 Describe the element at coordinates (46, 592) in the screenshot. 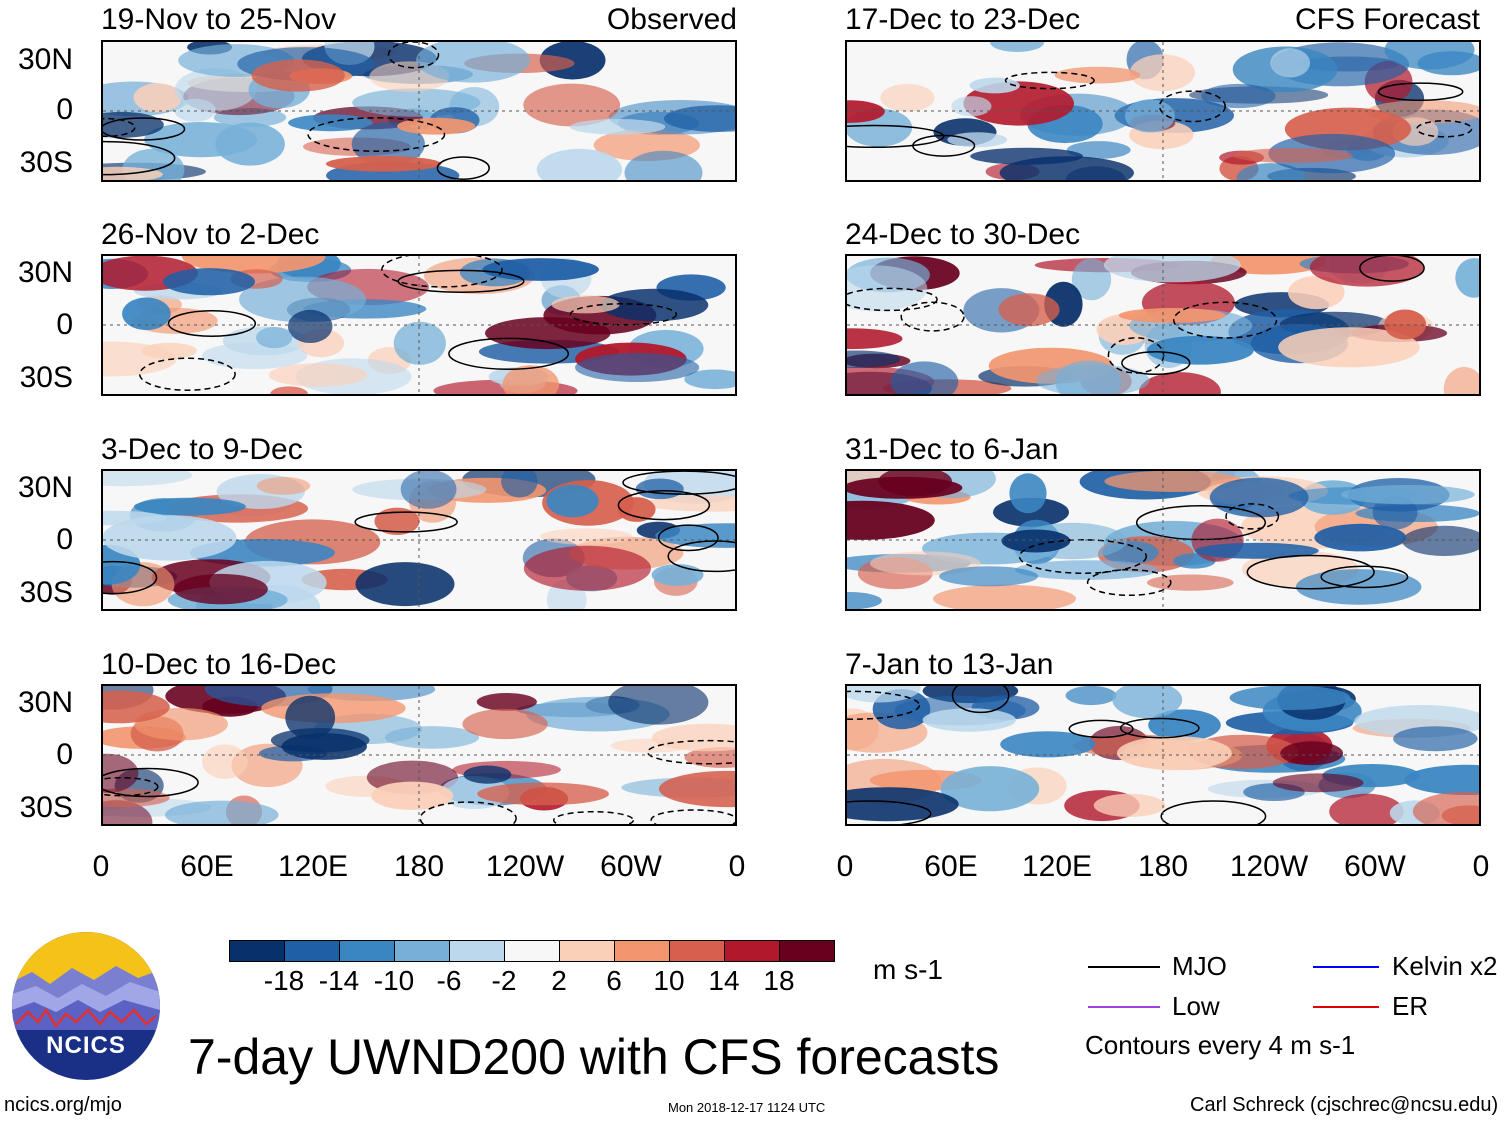

I see `lat-label-30s-3: 30S` at that location.